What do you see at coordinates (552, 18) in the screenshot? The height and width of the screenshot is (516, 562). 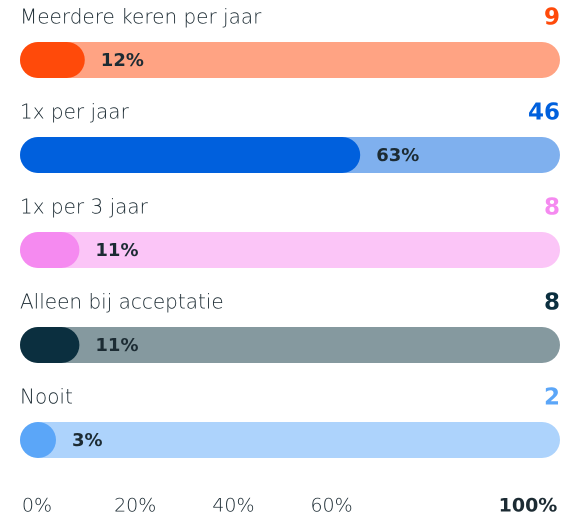 I see `count-label: 9` at bounding box center [552, 18].